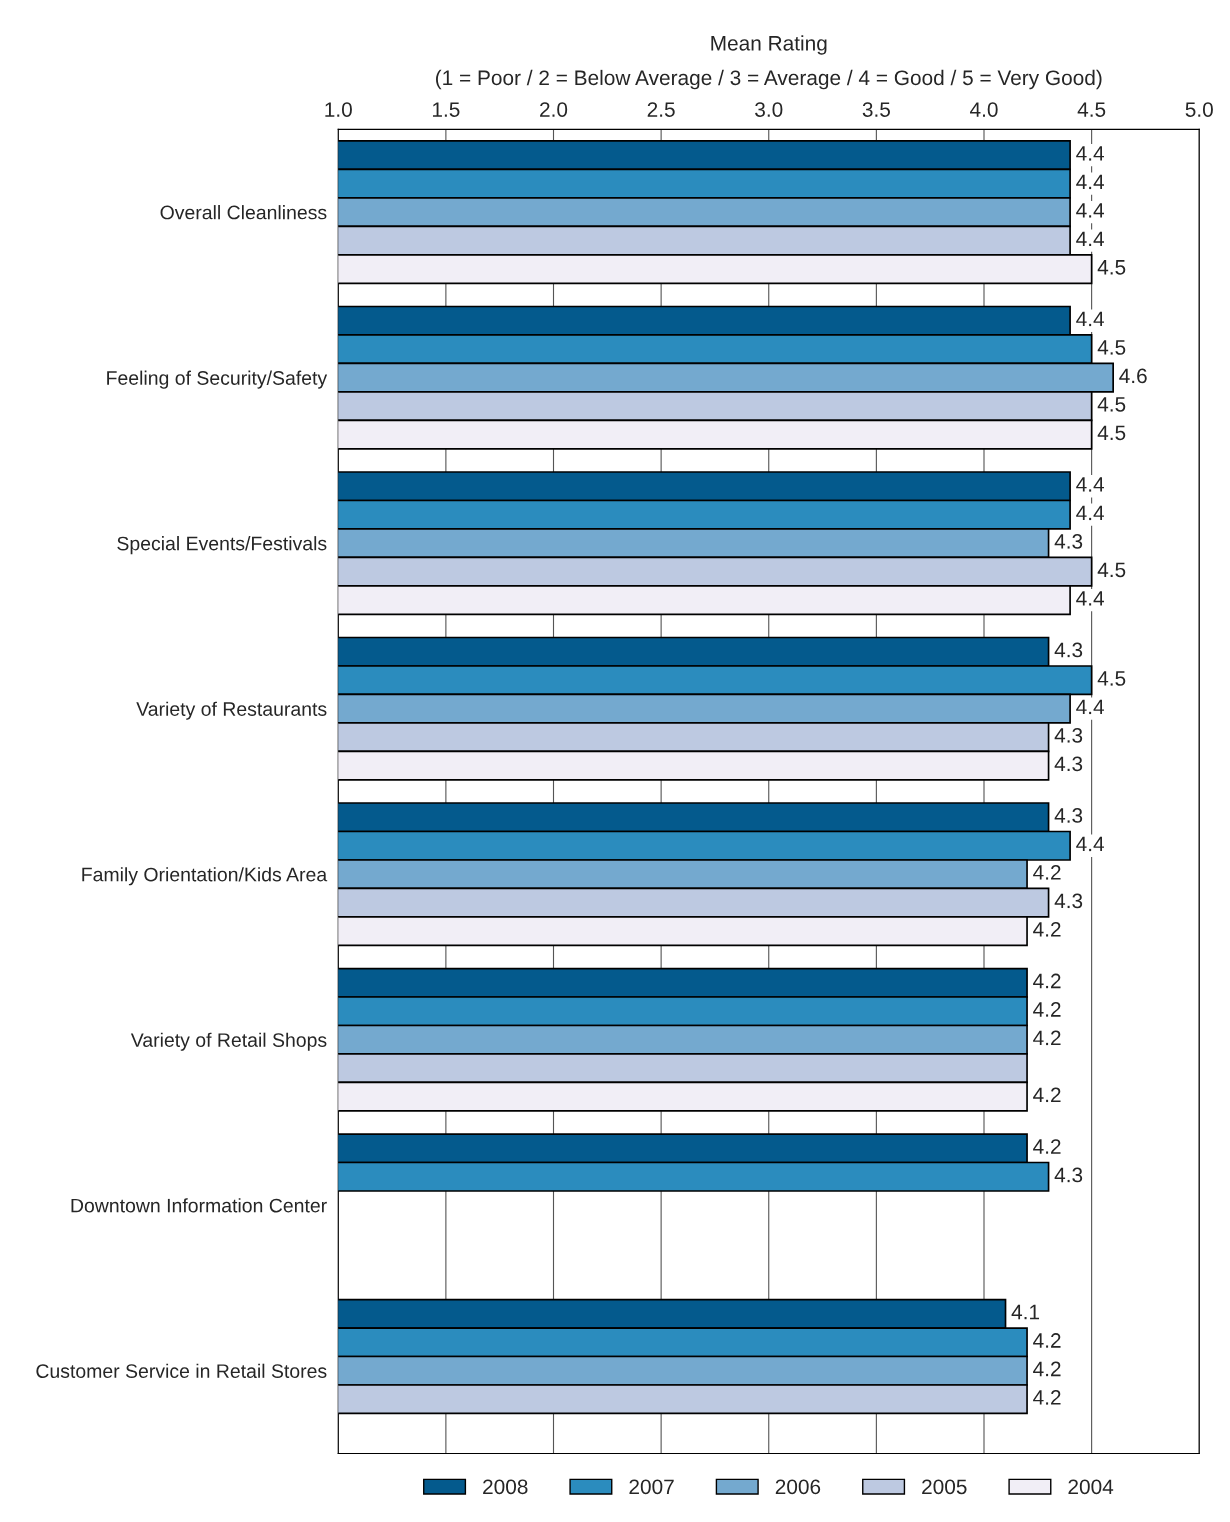 Image resolution: width=1230 pixels, height=1522 pixels. I want to click on y-tick-label: Special Events/Festivals, so click(222, 545).